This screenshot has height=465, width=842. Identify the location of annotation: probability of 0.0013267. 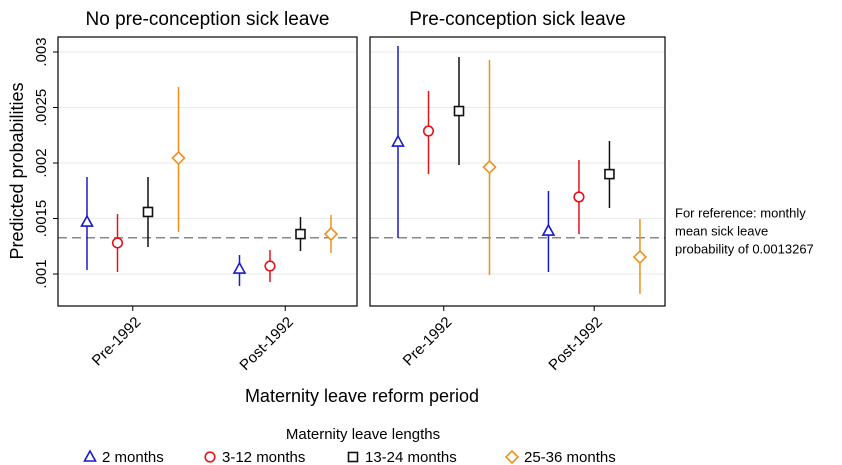
(744, 248).